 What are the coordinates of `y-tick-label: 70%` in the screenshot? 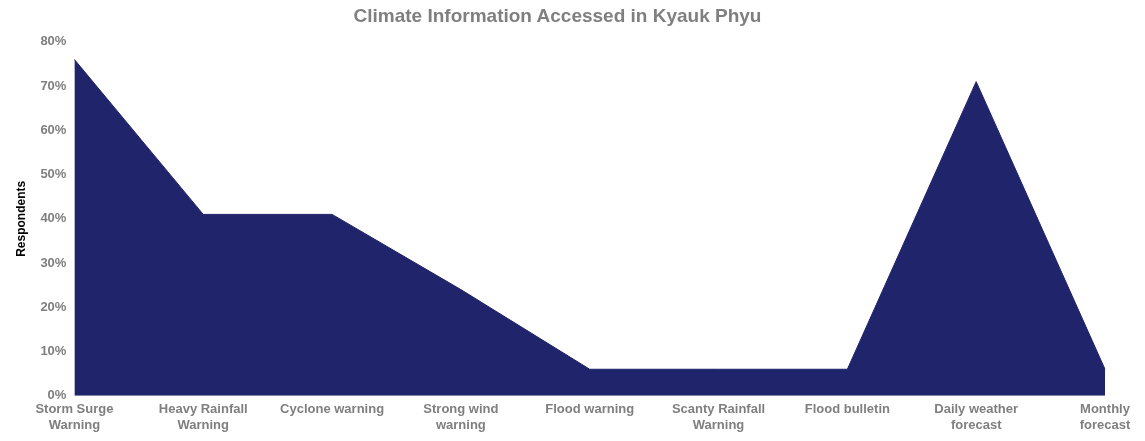 It's located at (53, 85).